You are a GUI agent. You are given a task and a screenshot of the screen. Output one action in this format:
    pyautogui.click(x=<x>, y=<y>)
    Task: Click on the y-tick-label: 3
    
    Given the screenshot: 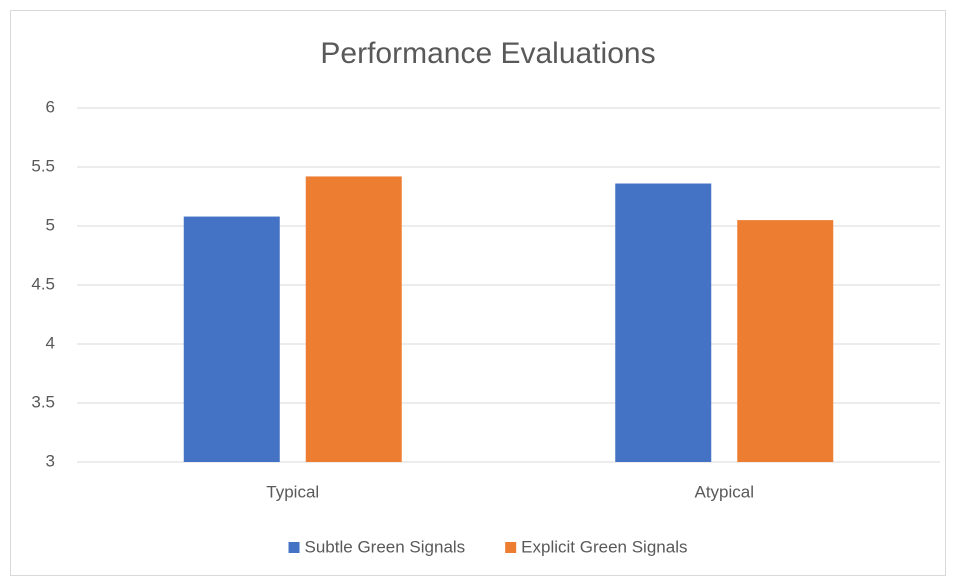 What is the action you would take?
    pyautogui.click(x=50, y=460)
    